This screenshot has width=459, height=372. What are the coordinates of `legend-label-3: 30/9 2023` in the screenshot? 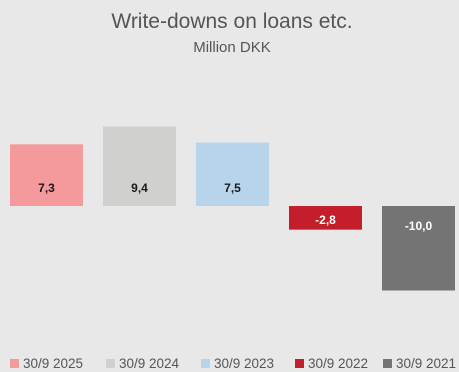 It's located at (244, 363).